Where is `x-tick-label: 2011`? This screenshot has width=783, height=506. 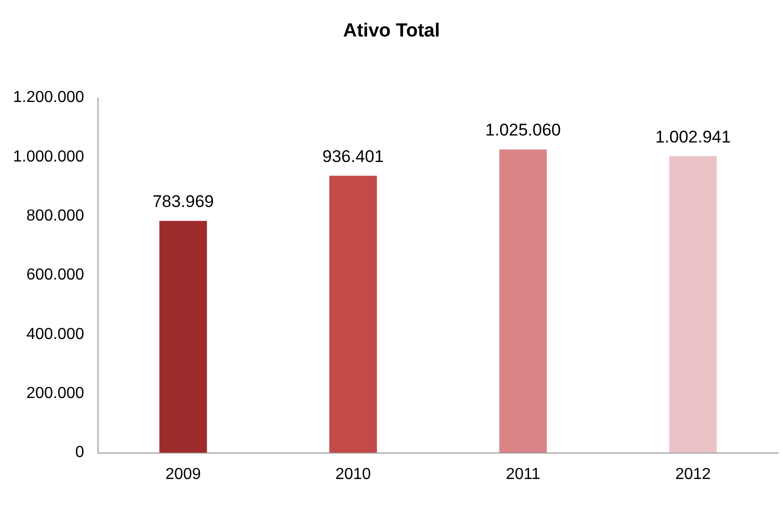 x-tick-label: 2011 is located at coordinates (523, 474).